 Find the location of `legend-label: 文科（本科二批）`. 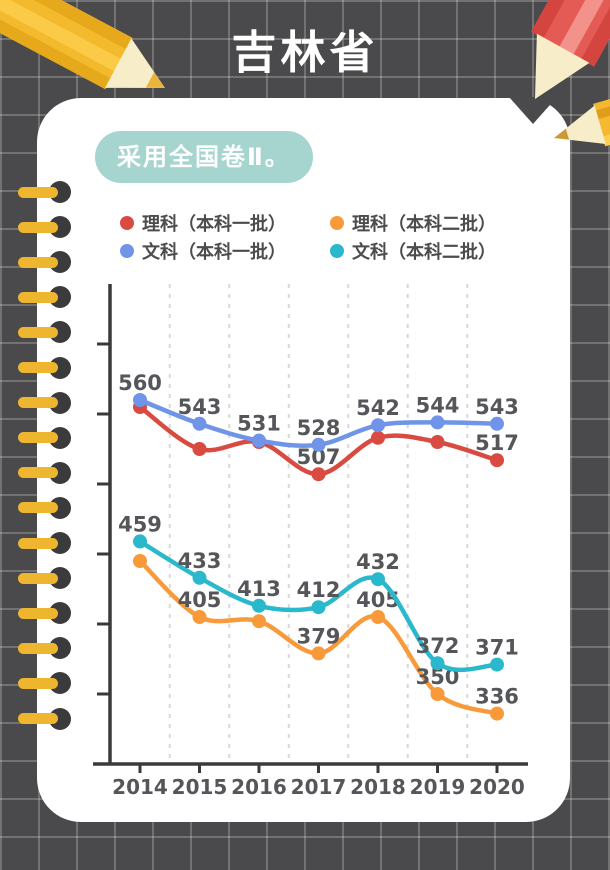

legend-label: 文科（本科二批） is located at coordinates (424, 252).